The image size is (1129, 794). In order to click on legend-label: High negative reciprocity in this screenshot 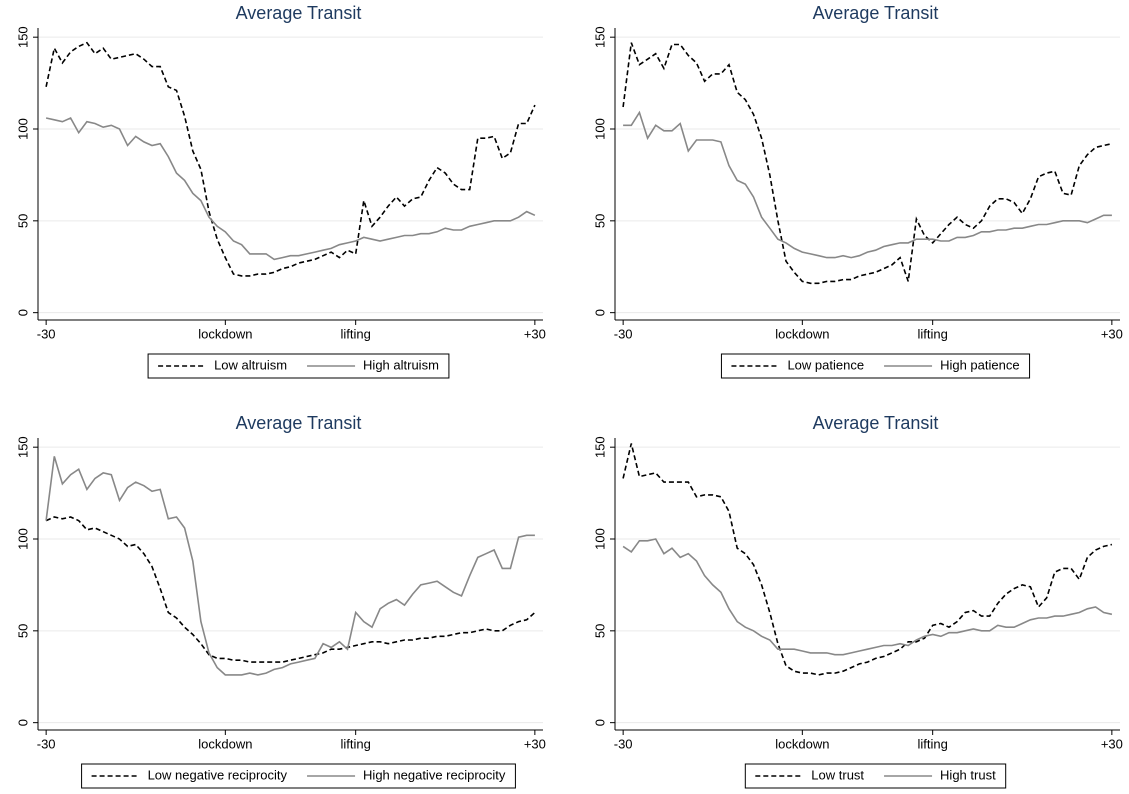, I will do `click(434, 774)`.